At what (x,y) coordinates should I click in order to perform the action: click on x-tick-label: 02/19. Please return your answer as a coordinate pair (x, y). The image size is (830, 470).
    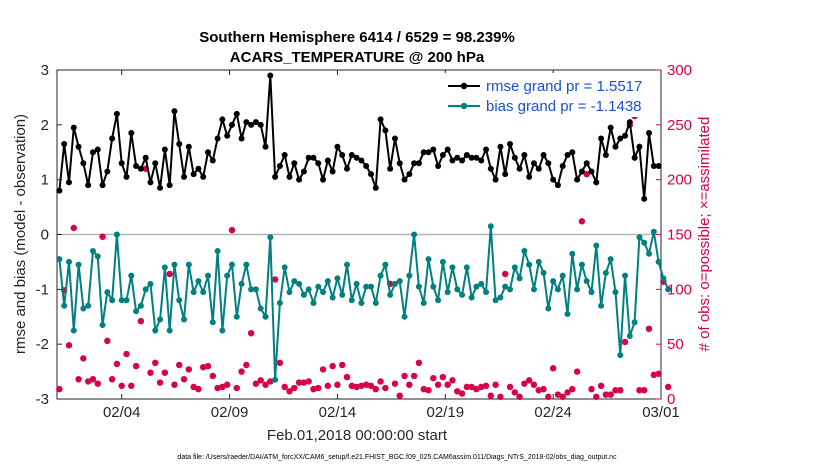
    Looking at the image, I should click on (446, 412).